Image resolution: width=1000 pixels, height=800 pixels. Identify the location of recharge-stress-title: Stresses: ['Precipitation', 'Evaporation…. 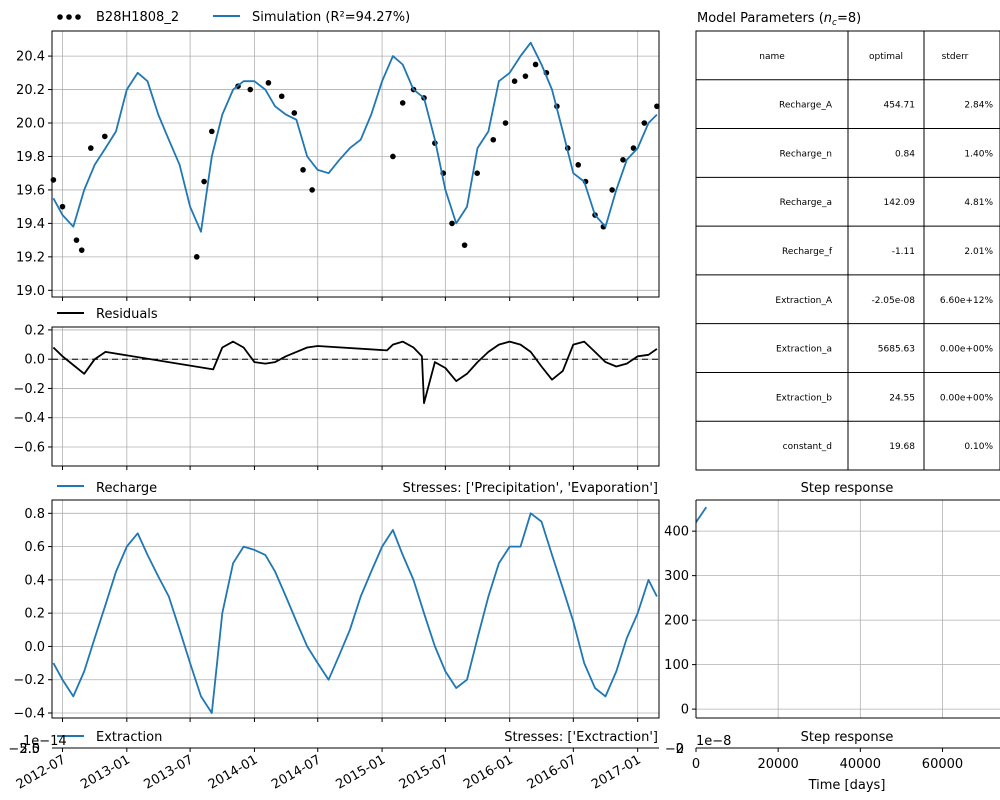
(531, 488).